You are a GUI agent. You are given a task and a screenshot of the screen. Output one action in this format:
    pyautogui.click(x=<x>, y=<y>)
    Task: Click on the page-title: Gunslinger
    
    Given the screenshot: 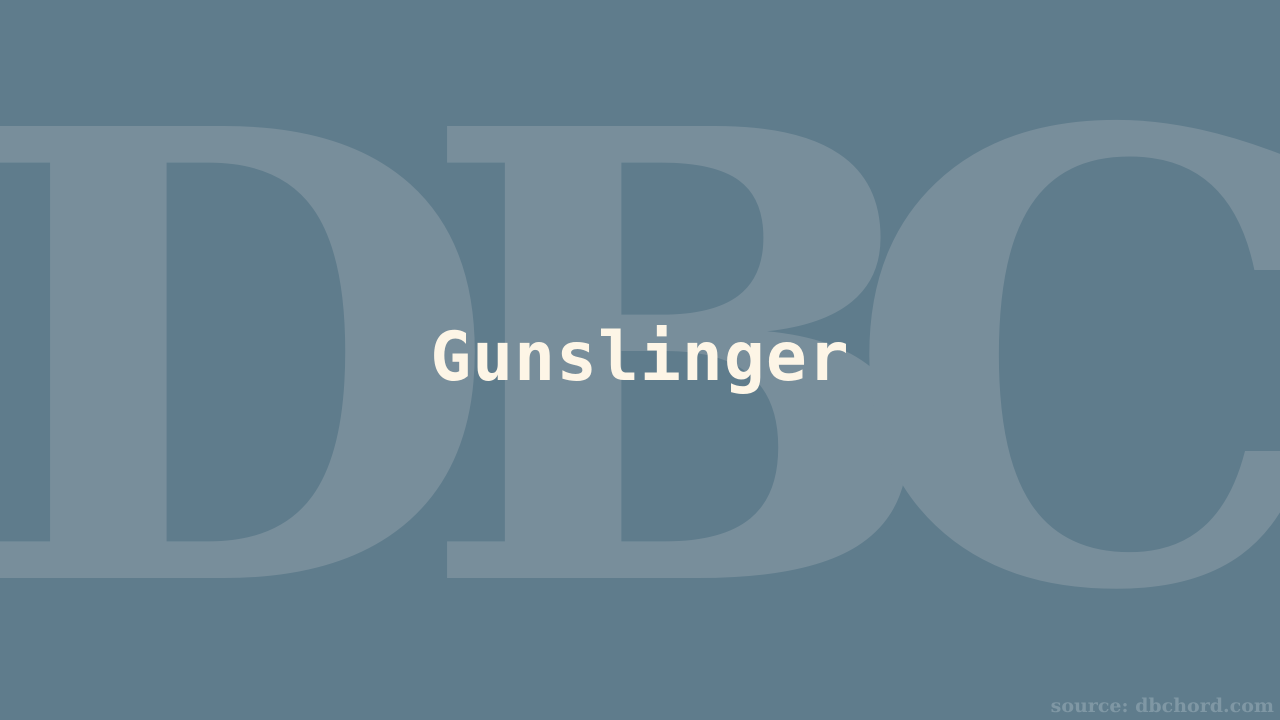 What is the action you would take?
    pyautogui.click(x=640, y=357)
    